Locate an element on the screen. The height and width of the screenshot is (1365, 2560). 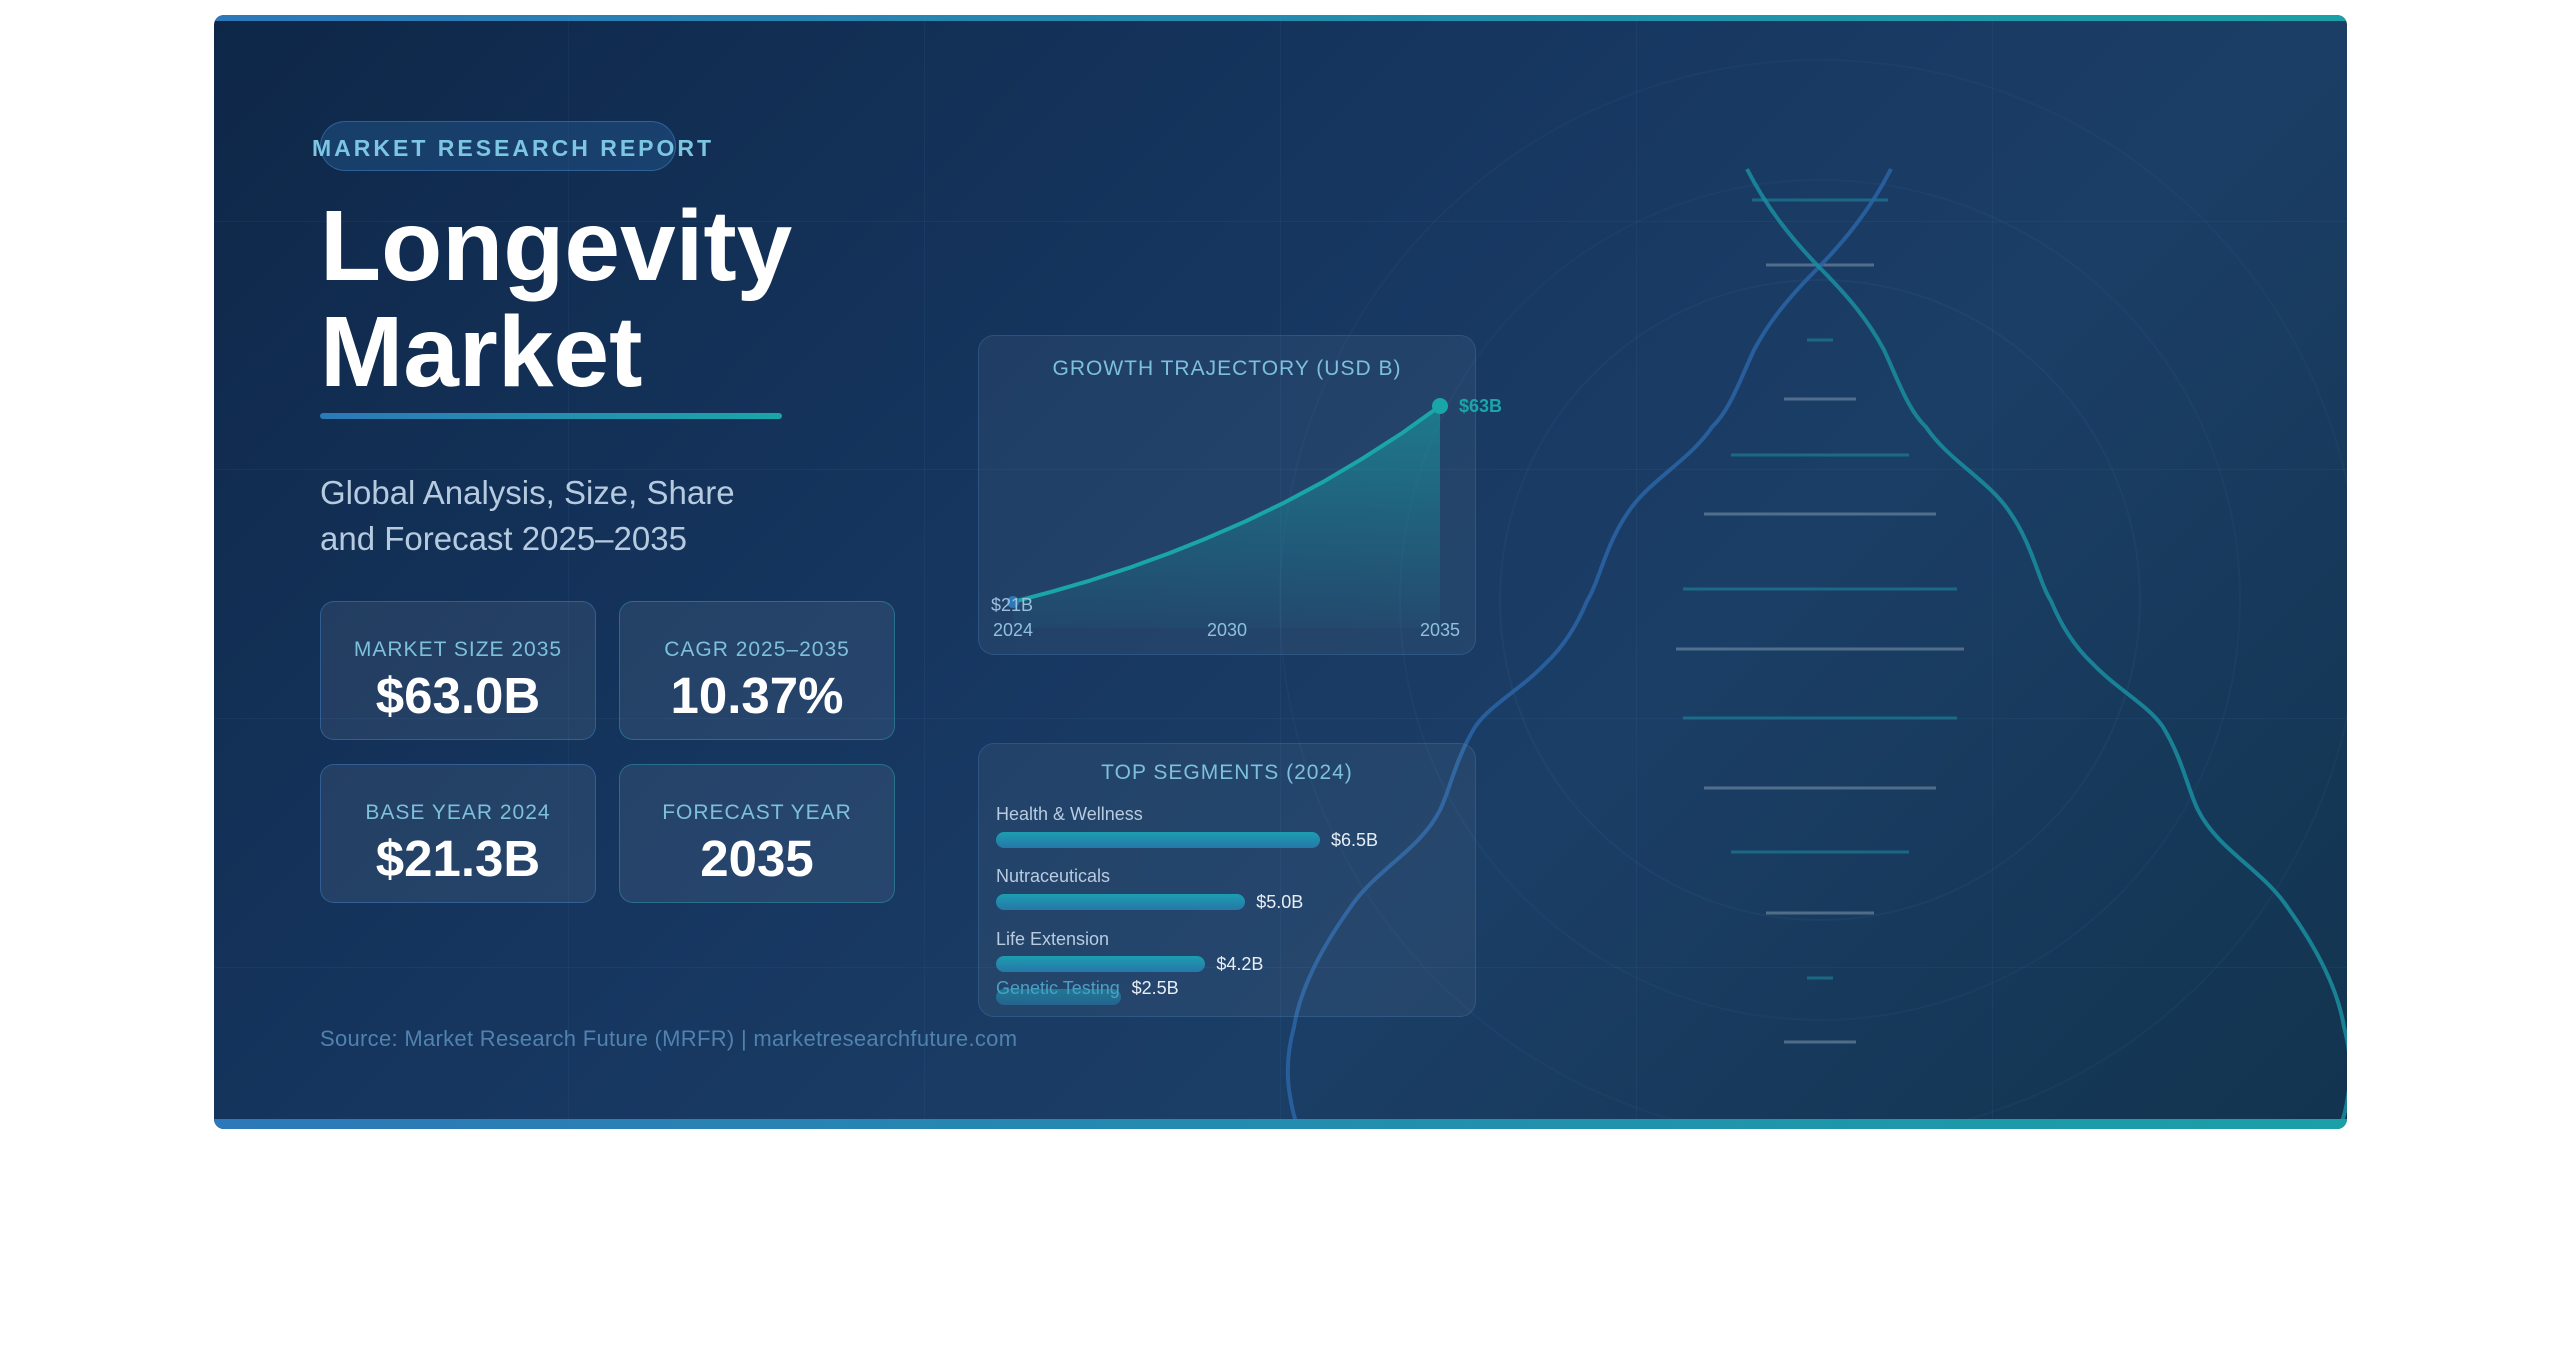
segment-label: Genetic Testing is located at coordinates (1058, 988).